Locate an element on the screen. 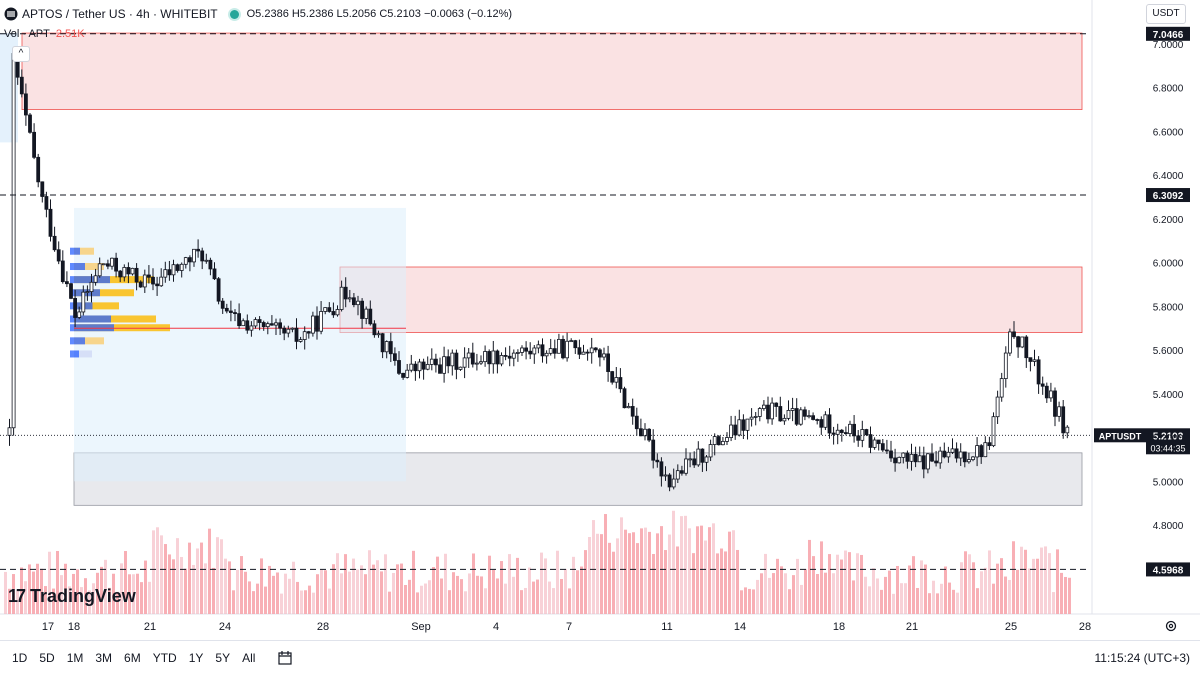 Image resolution: width=1200 pixels, height=675 pixels. collapse-legend-button: ^ is located at coordinates (21, 54).